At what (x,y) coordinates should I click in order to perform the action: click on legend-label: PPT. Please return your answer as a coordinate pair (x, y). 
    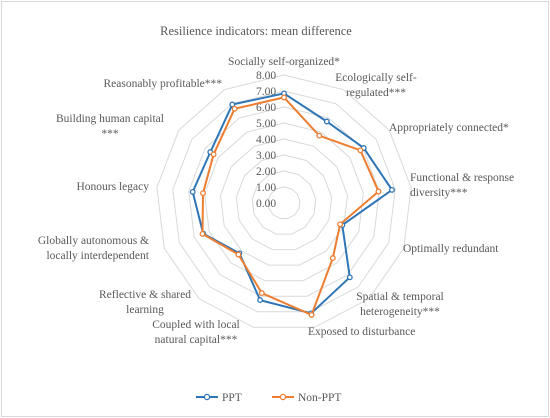
    Looking at the image, I should click on (232, 398).